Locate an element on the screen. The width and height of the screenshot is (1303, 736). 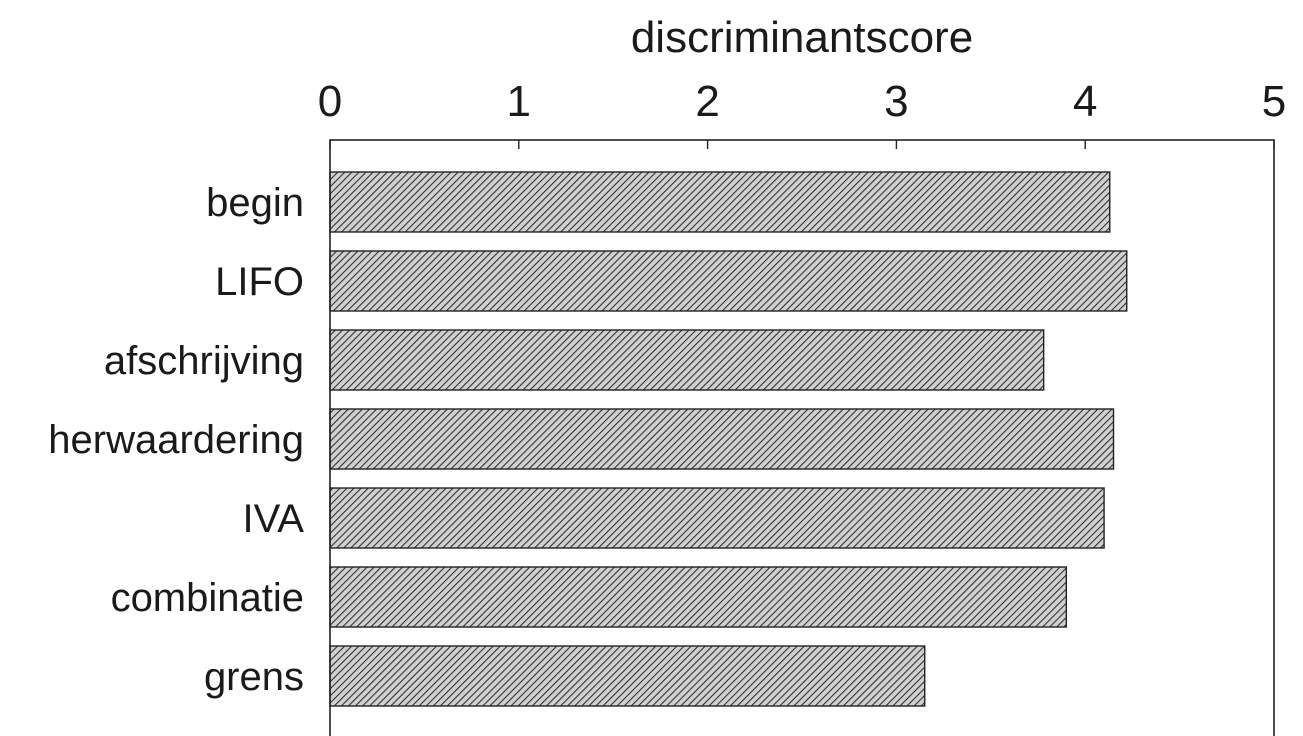
category-label: LIFO is located at coordinates (259, 282).